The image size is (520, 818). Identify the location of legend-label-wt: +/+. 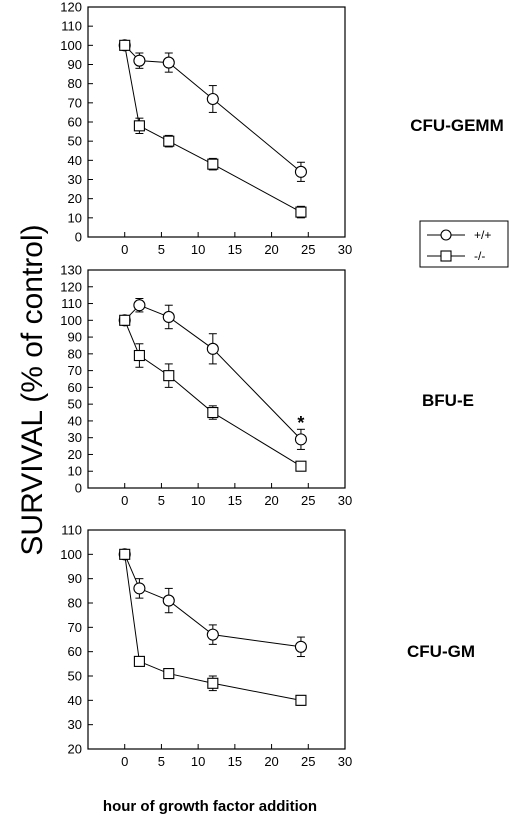
(482, 235).